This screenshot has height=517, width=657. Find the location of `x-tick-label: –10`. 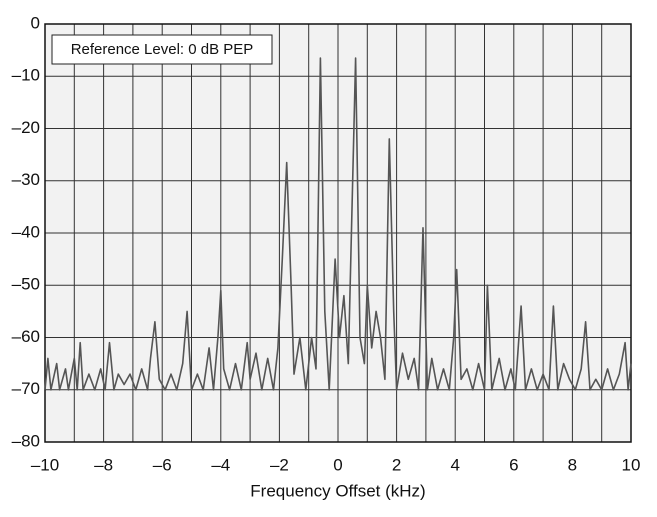

x-tick-label: –10 is located at coordinates (45, 464).